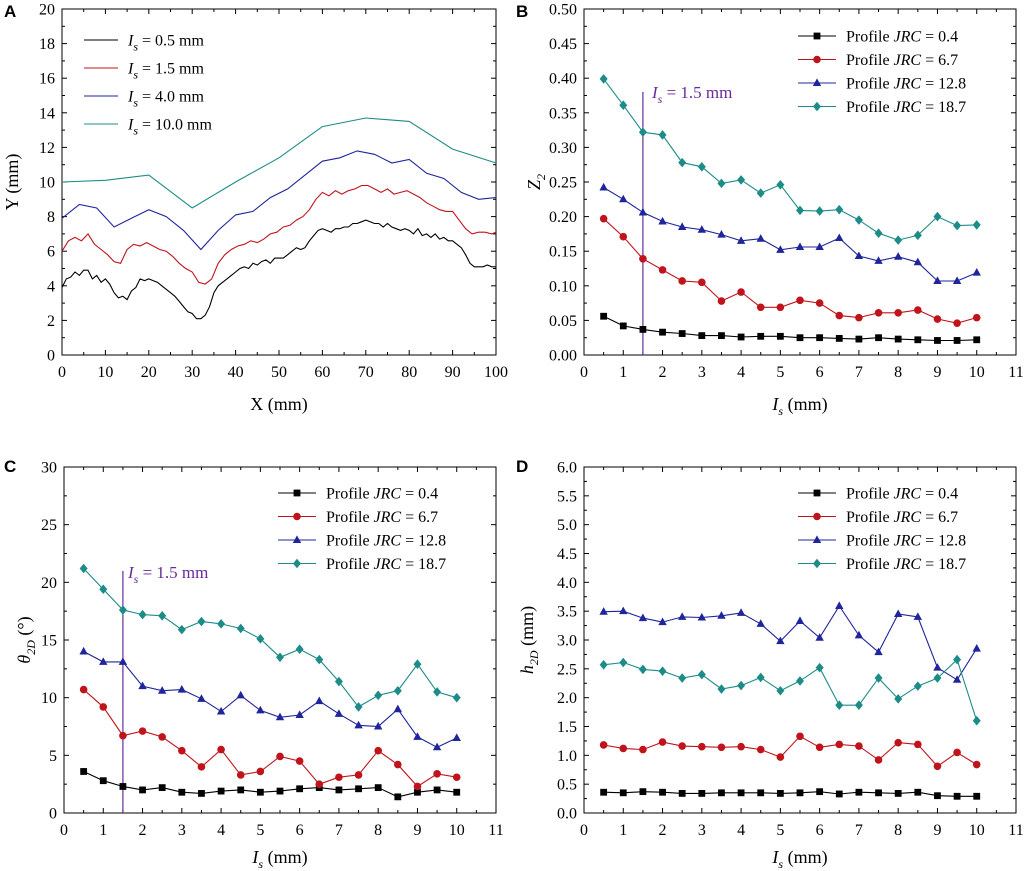 The image size is (1024, 871). I want to click on x-tick-label: 2, so click(663, 372).